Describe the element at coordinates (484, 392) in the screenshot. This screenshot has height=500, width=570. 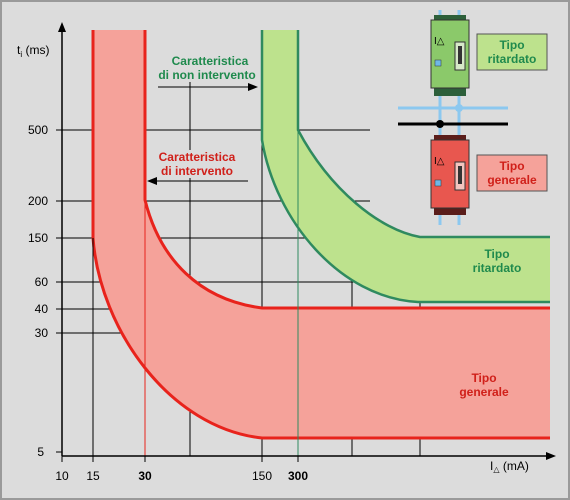
I see `general-band-label-line2: generale` at that location.